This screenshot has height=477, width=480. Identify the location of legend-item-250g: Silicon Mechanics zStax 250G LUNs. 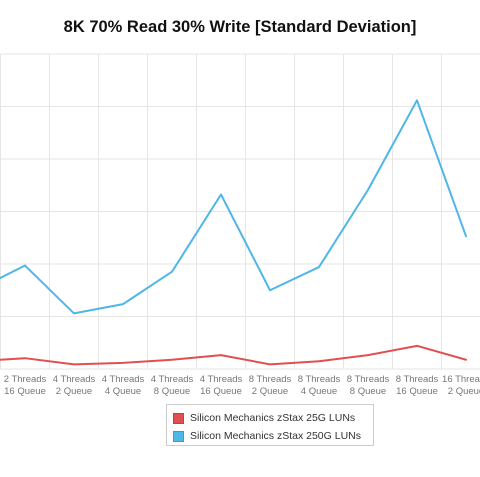
(267, 436).